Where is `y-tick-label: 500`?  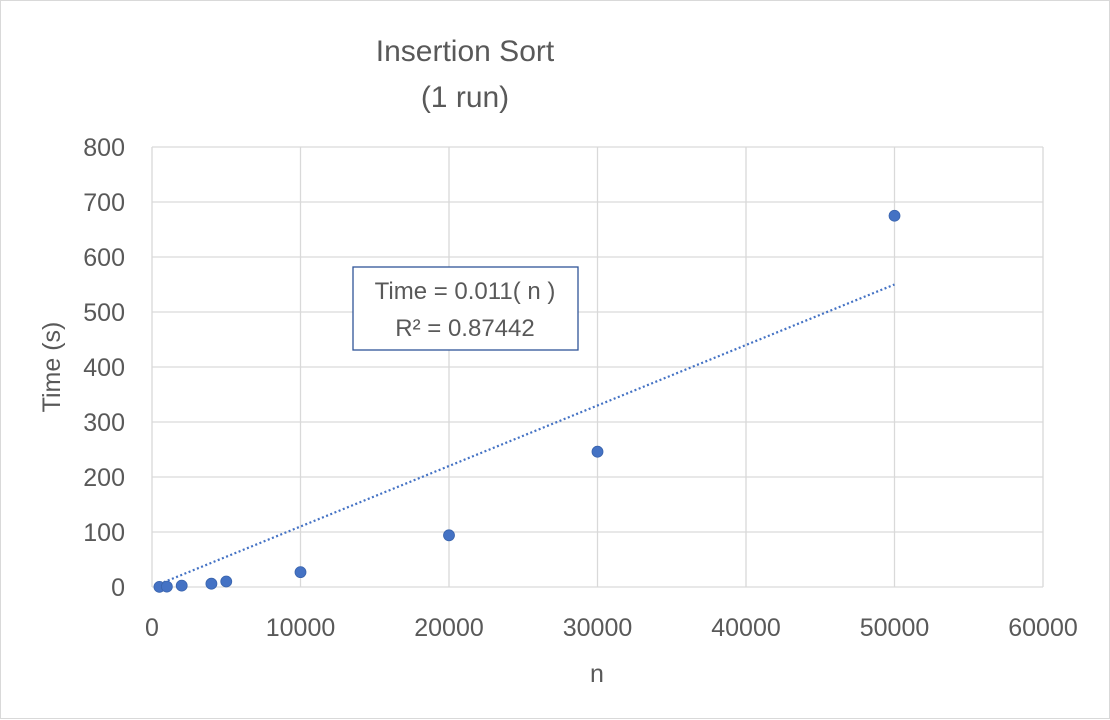 y-tick-label: 500 is located at coordinates (104, 313).